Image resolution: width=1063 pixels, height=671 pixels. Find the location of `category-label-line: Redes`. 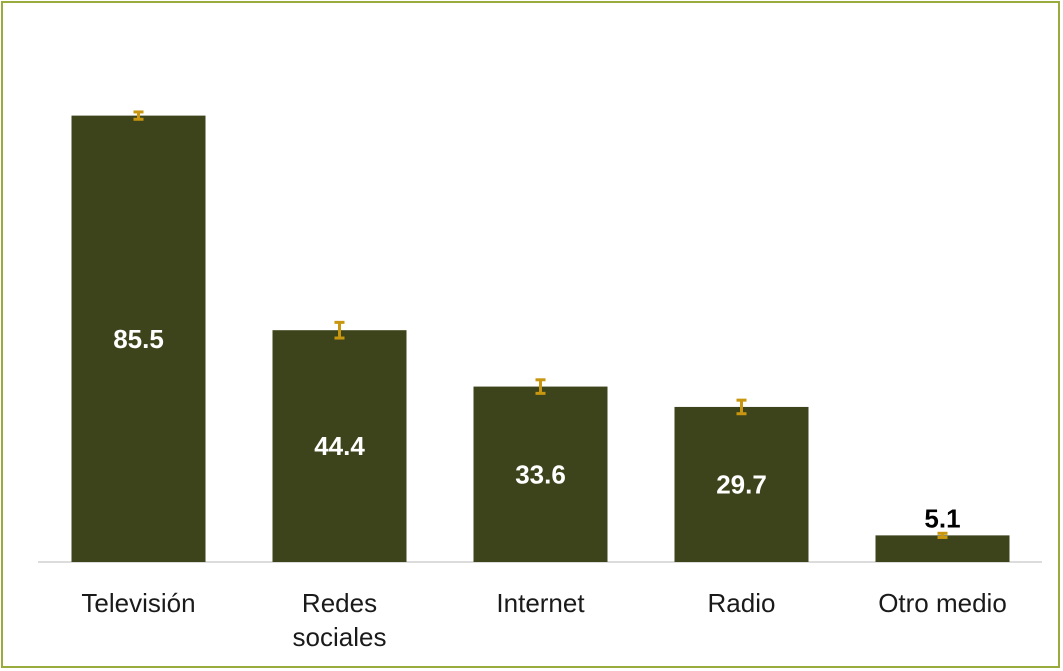

category-label-line: Redes is located at coordinates (339, 603).